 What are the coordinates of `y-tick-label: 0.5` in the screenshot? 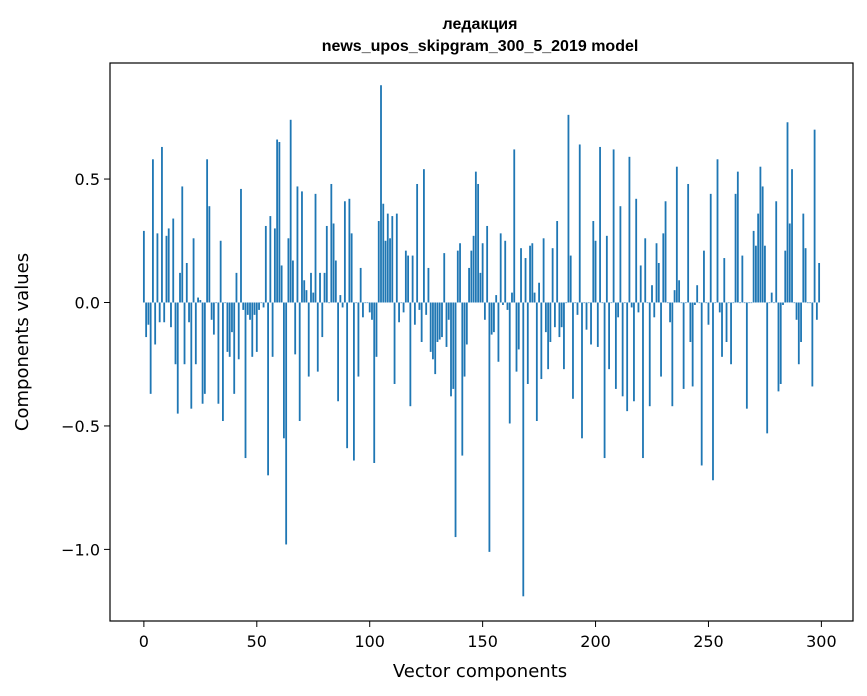 It's located at (87, 179).